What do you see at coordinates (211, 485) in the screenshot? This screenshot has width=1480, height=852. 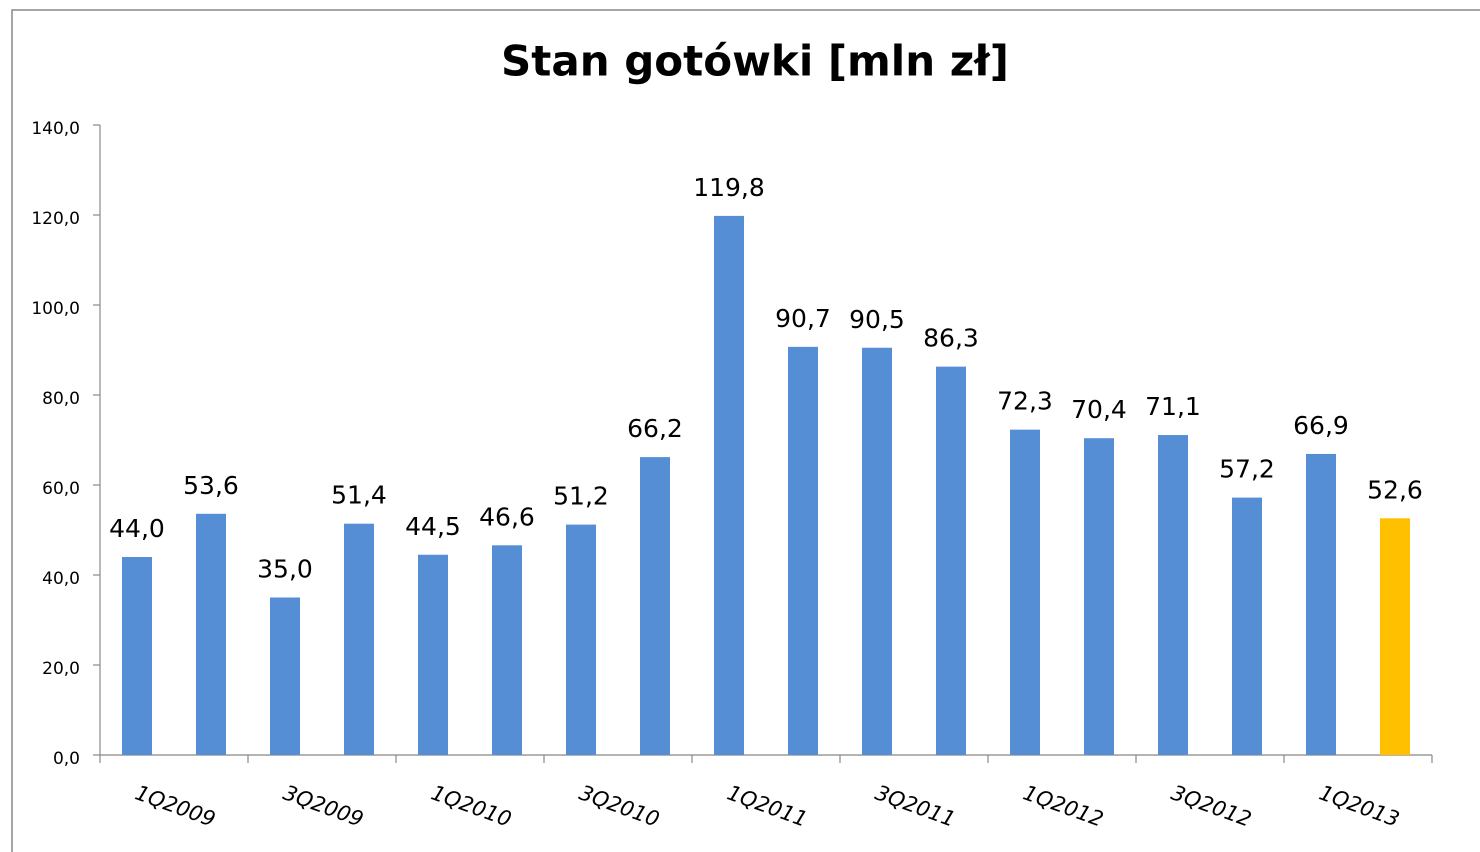 I see `value-label: 53,6` at bounding box center [211, 485].